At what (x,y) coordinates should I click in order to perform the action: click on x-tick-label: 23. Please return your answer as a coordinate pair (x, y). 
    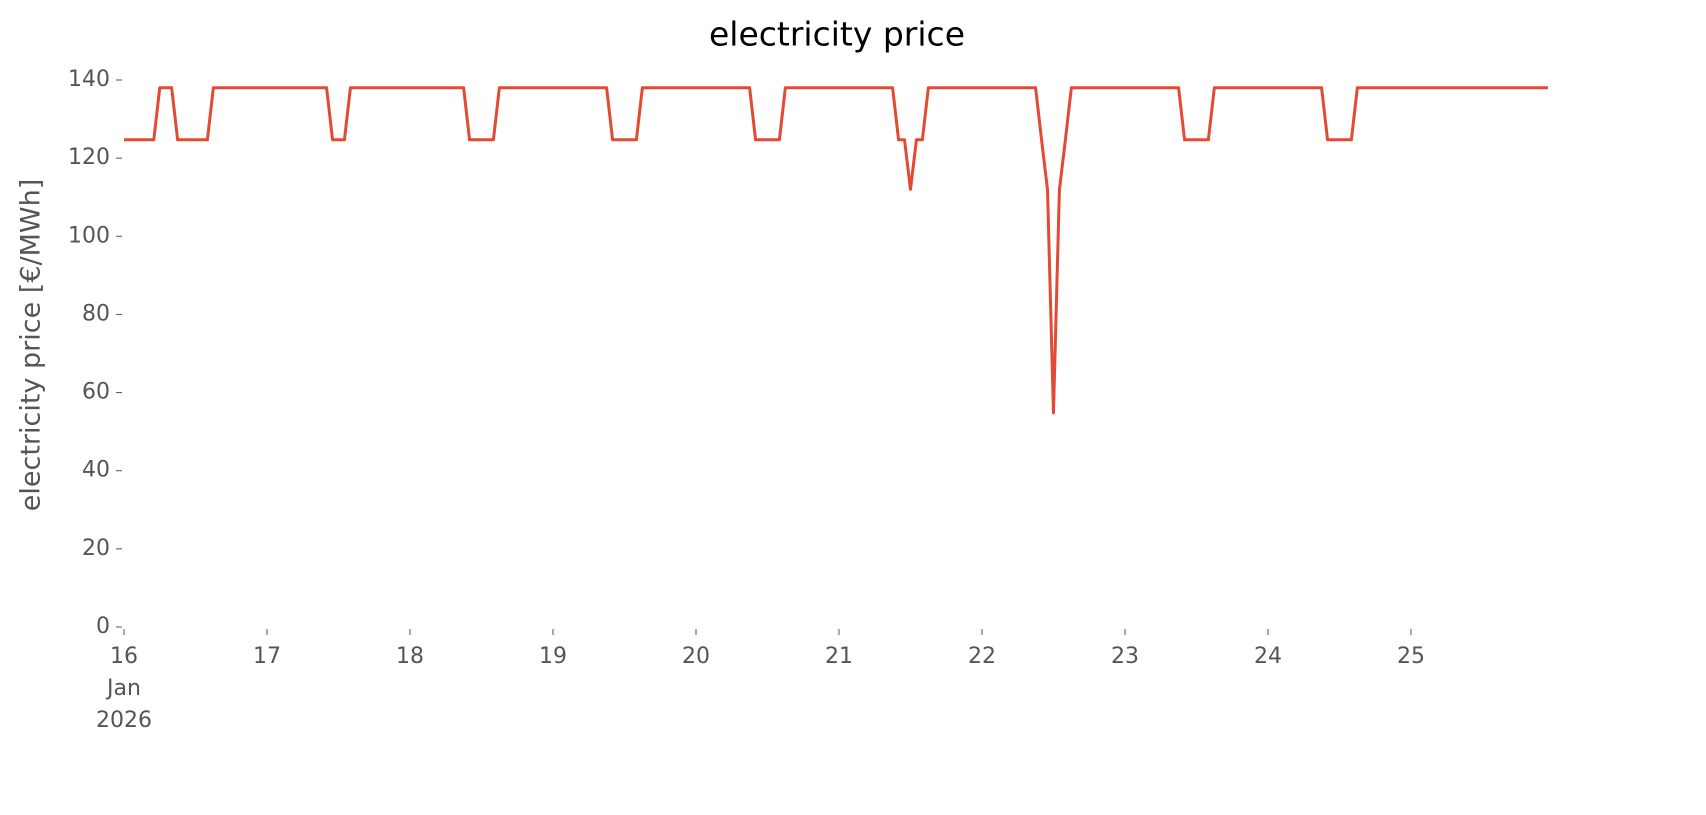
    Looking at the image, I should click on (1124, 656).